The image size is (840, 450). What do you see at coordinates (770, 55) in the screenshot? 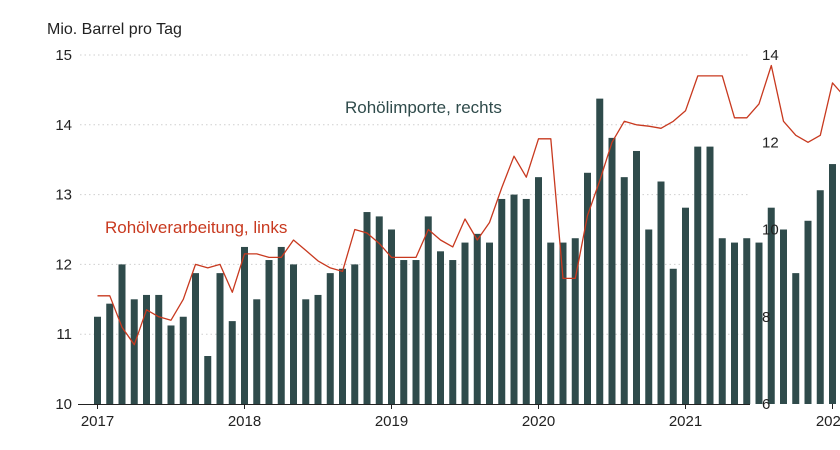
I see `right-tick-label: 14` at bounding box center [770, 55].